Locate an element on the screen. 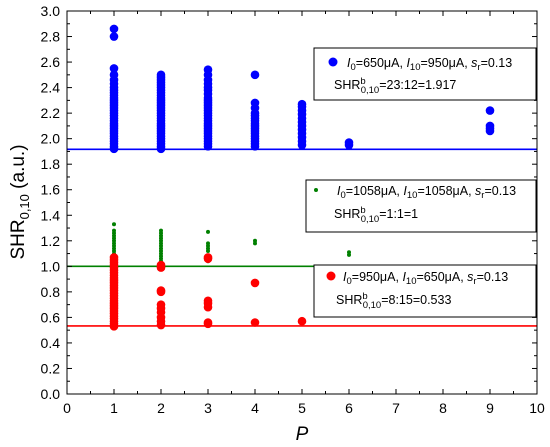 This screenshot has height=447, width=550. y-tick-label: 1.4 is located at coordinates (51, 215).